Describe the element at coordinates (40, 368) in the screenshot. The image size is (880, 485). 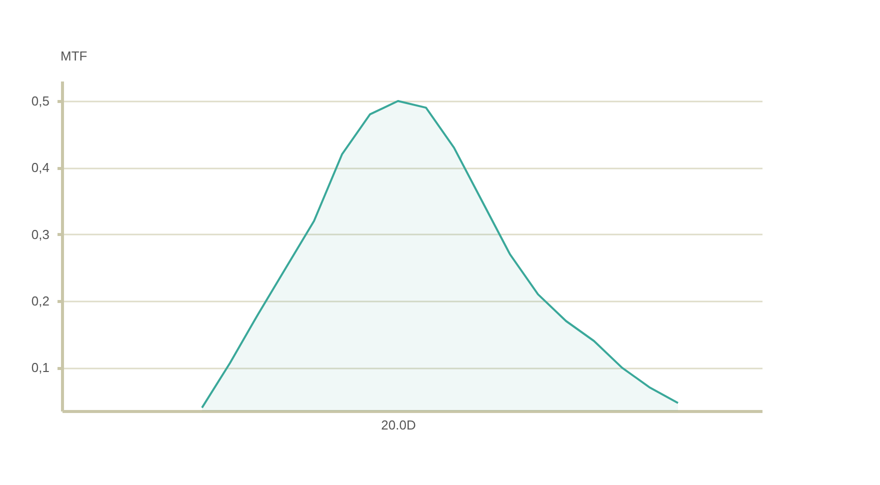
I see `y-tick-label: 0,1` at that location.